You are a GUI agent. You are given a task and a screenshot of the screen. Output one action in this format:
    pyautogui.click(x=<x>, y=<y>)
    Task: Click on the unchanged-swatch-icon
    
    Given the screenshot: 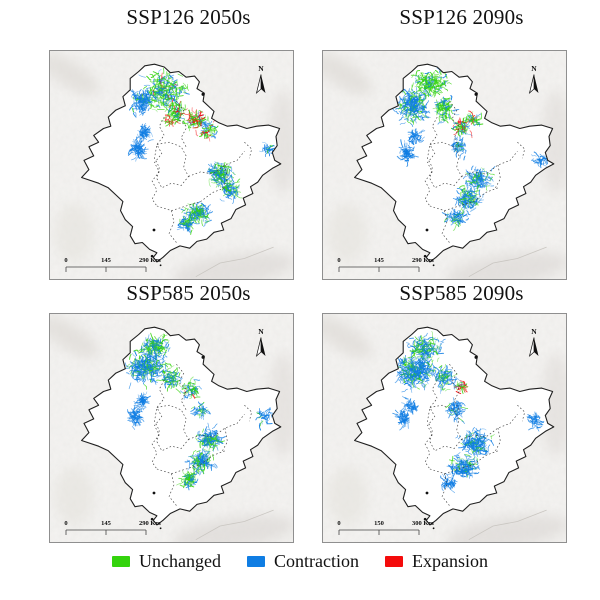 What is the action you would take?
    pyautogui.click(x=121, y=561)
    